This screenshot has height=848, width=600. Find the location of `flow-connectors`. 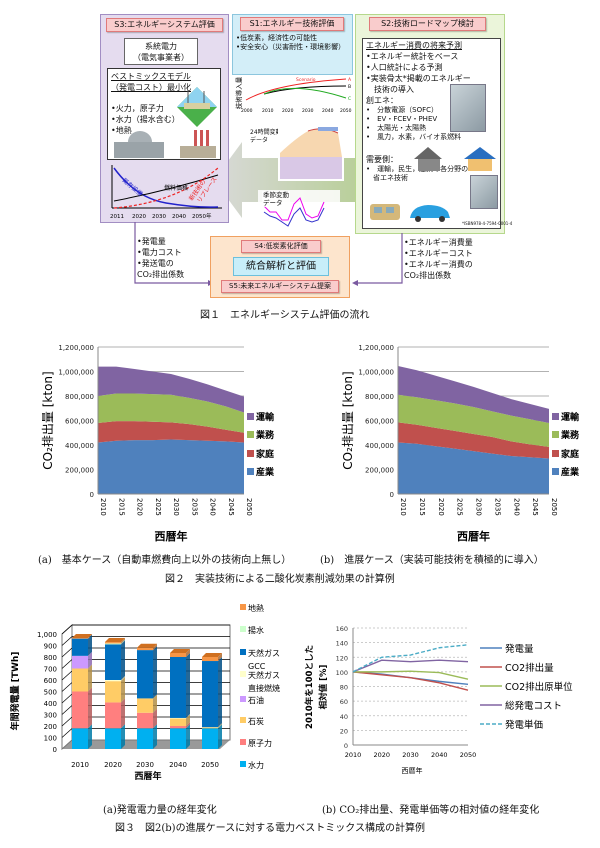

flow-connectors is located at coordinates (268, 254).